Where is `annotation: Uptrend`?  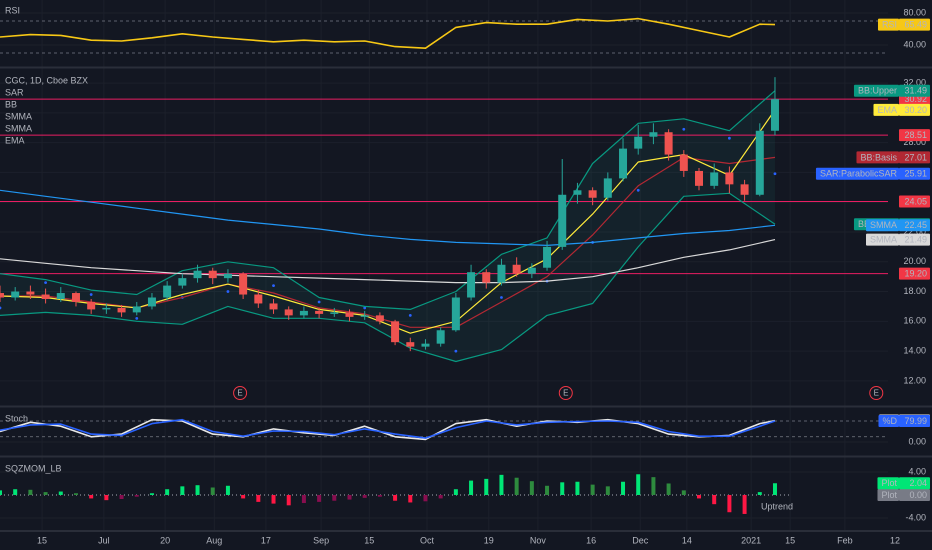 annotation: Uptrend is located at coordinates (777, 506).